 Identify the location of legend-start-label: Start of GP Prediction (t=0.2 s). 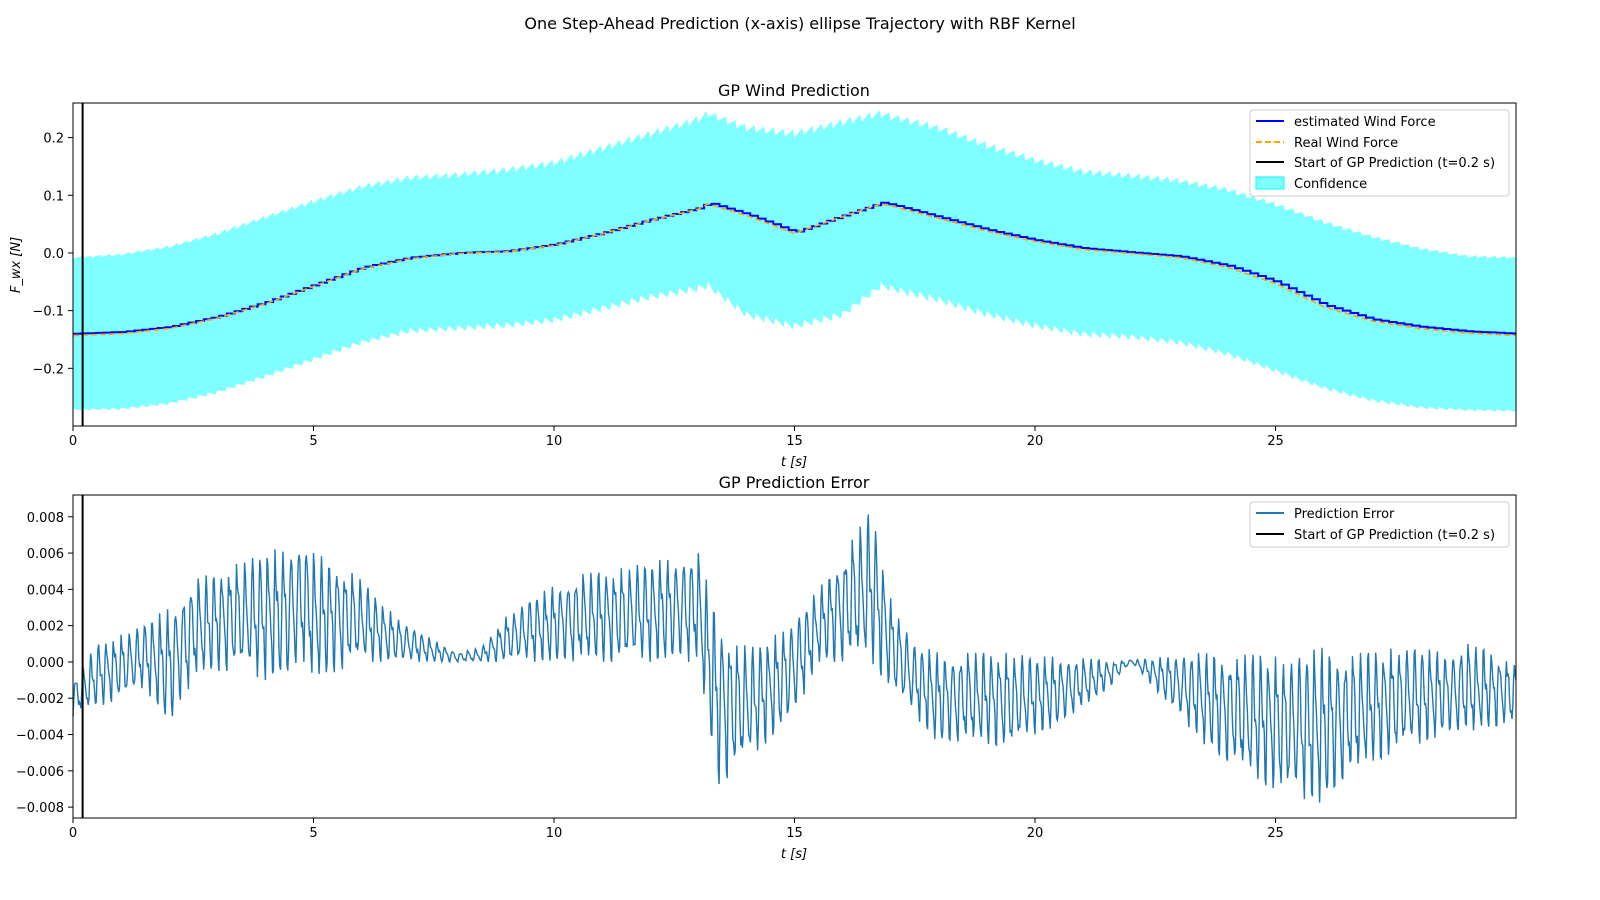
(1394, 163).